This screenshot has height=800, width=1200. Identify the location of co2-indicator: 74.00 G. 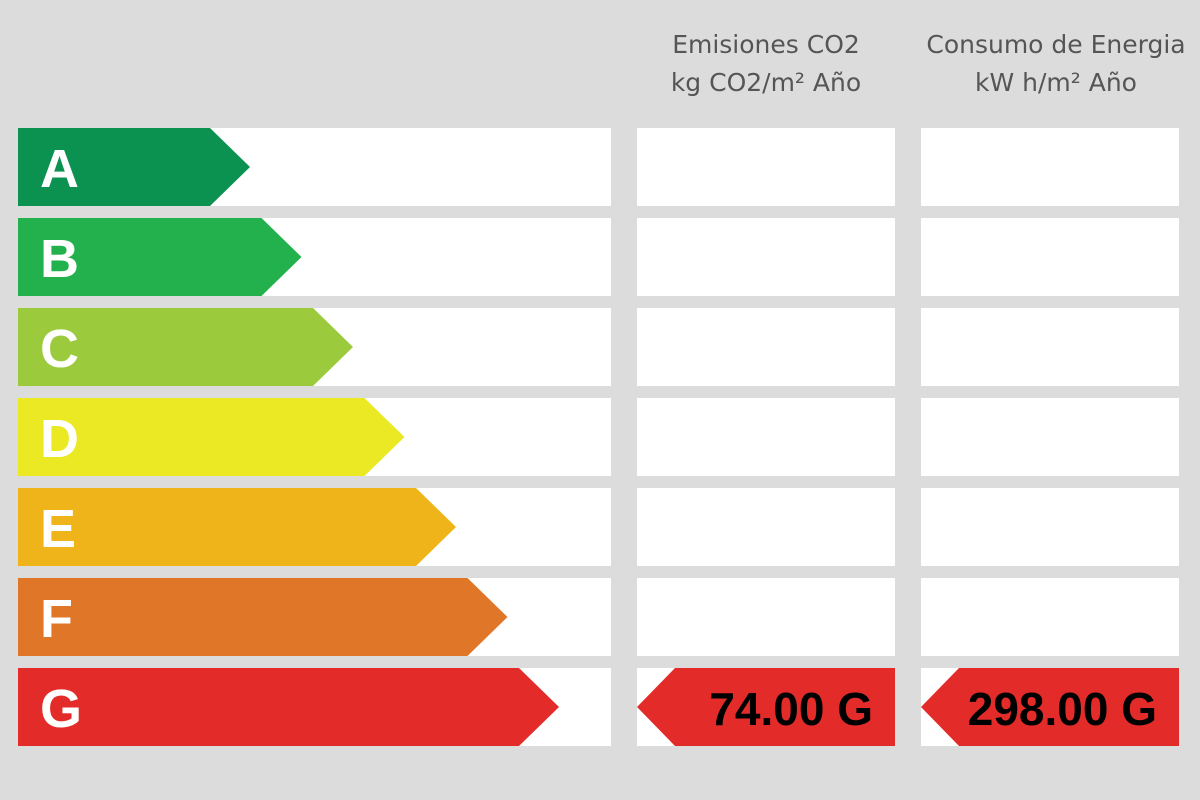
(766, 707).